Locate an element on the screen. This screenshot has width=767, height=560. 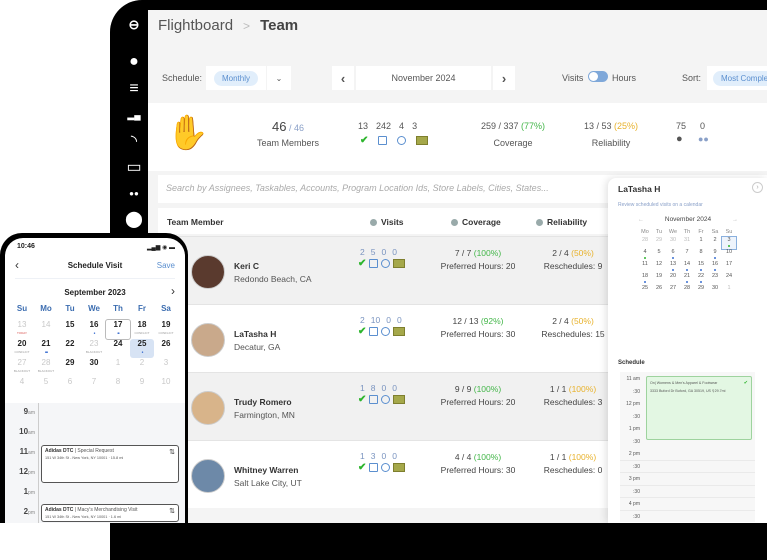
inbox-icon: ▭ is located at coordinates (134, 167).